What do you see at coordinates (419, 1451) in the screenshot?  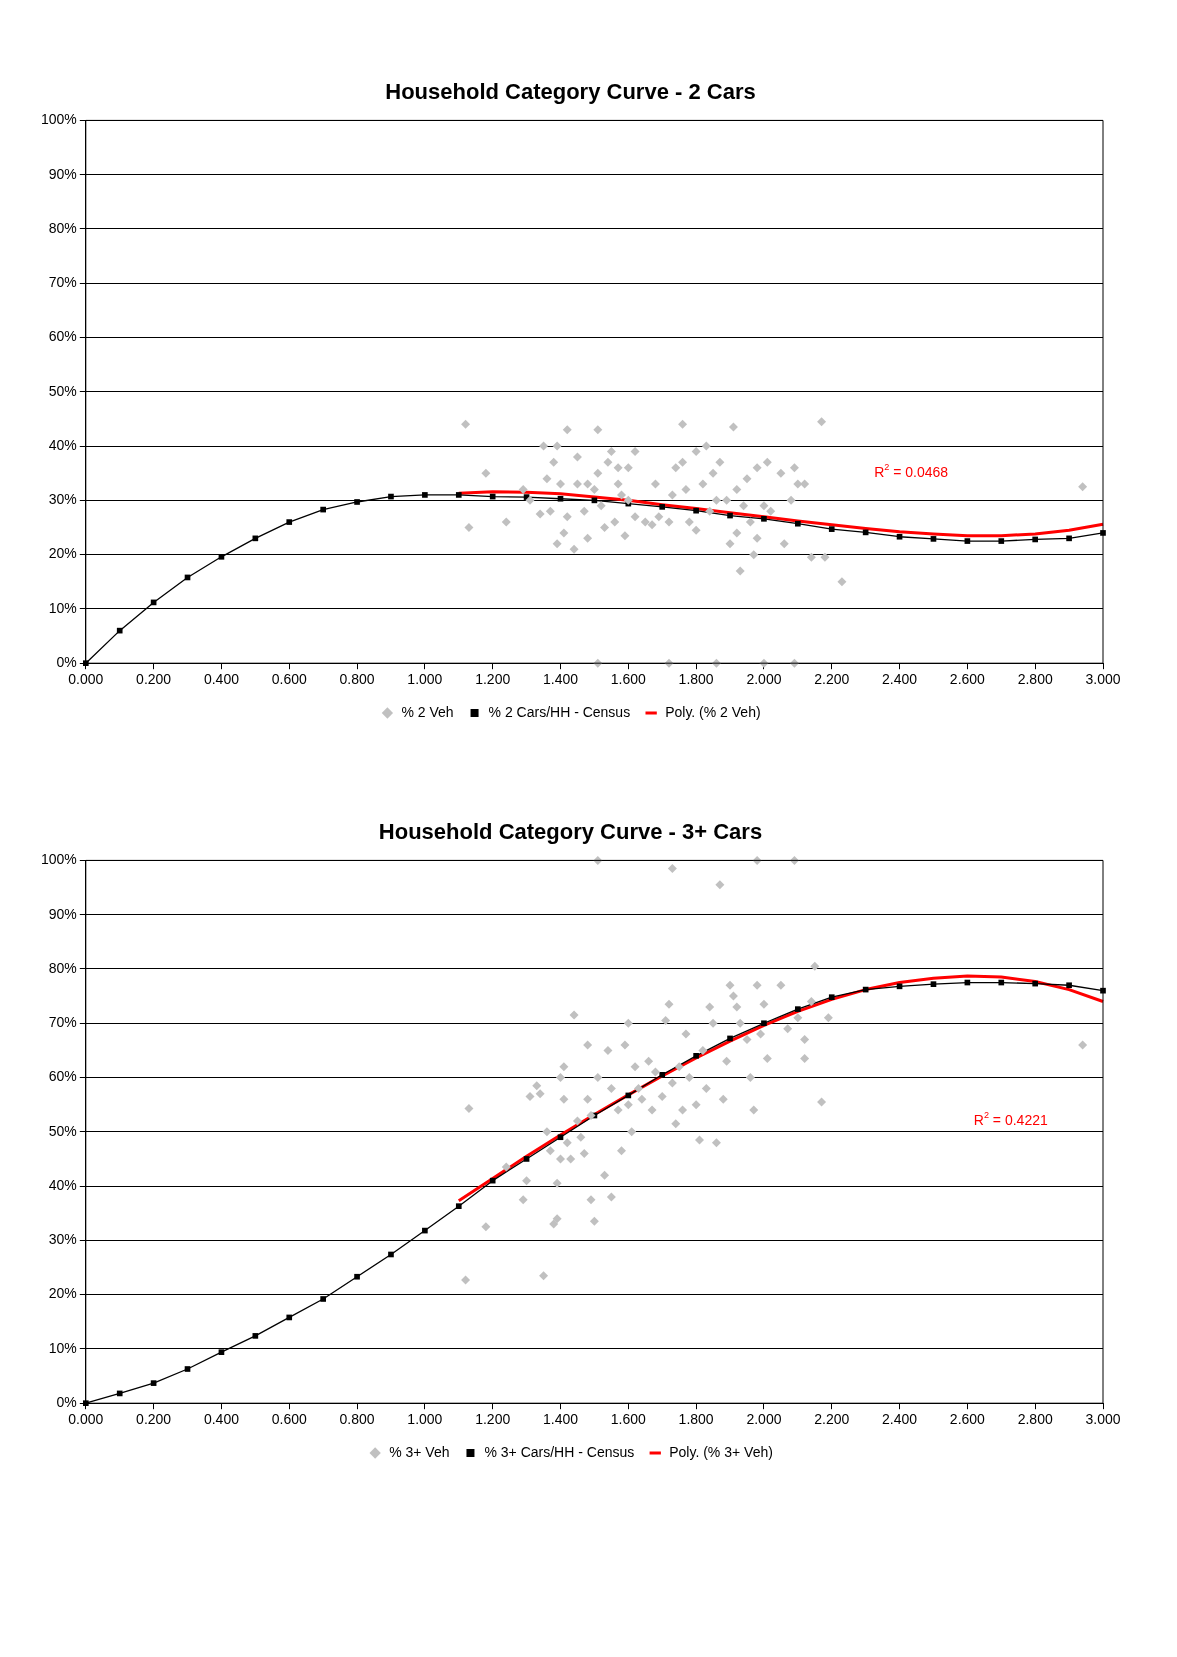 I see `legend-label: % 3+ Veh` at bounding box center [419, 1451].